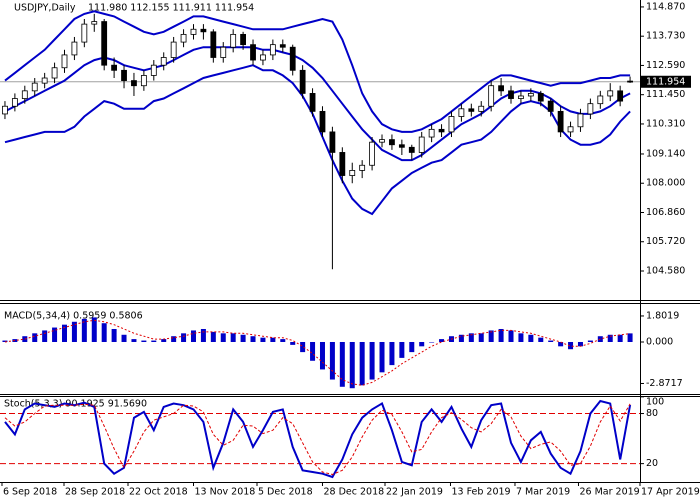  Describe the element at coordinates (665, 212) in the screenshot. I see `y-tick-label: 106.860` at that location.